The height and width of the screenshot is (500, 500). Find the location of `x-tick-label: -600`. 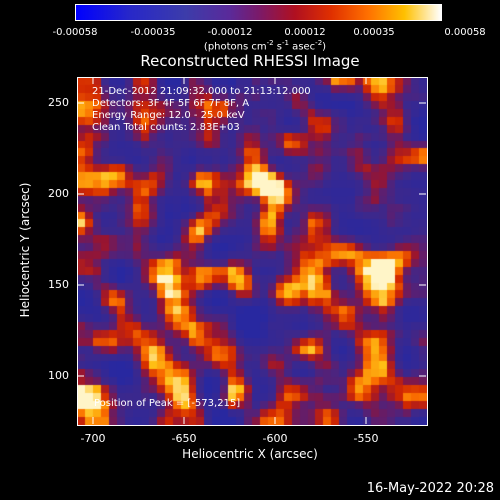

x-tick-label: -600 is located at coordinates (275, 438).